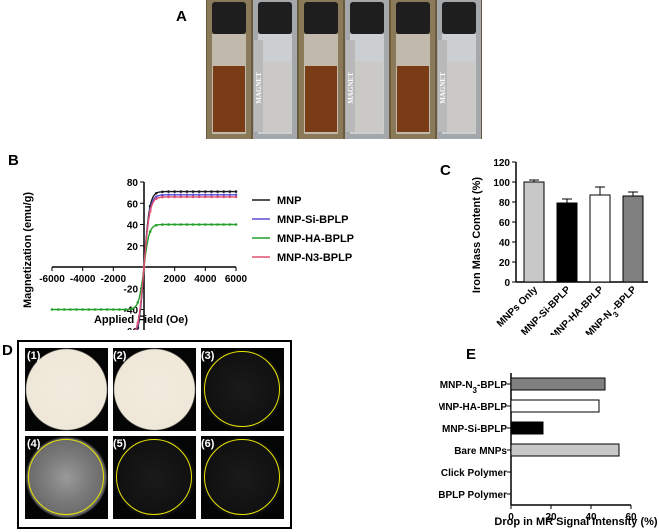 This screenshot has height=532, width=659. Describe the element at coordinates (474, 429) in the screenshot. I see `category-label: MNP-Si-BPLP` at that location.